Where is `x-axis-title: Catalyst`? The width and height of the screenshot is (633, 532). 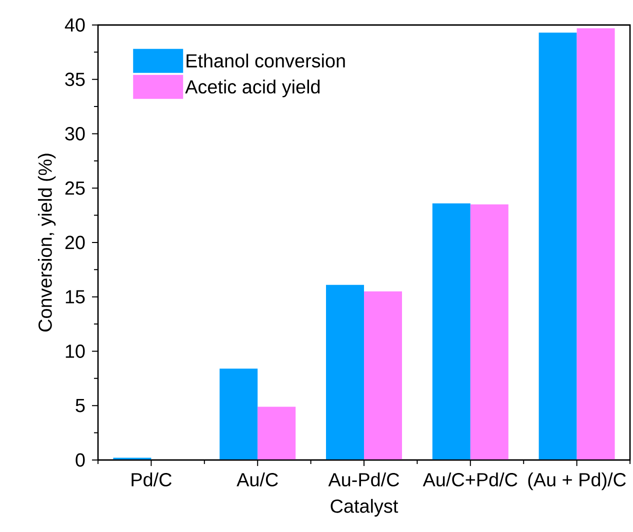 x-axis-title: Catalyst is located at coordinates (364, 507).